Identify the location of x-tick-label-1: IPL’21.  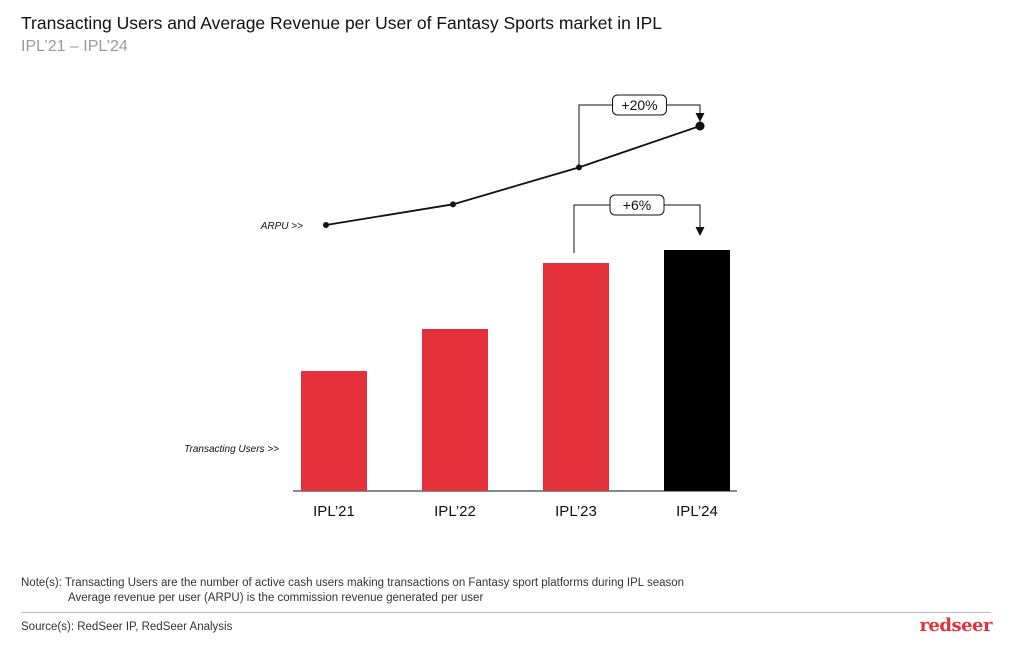
(334, 511).